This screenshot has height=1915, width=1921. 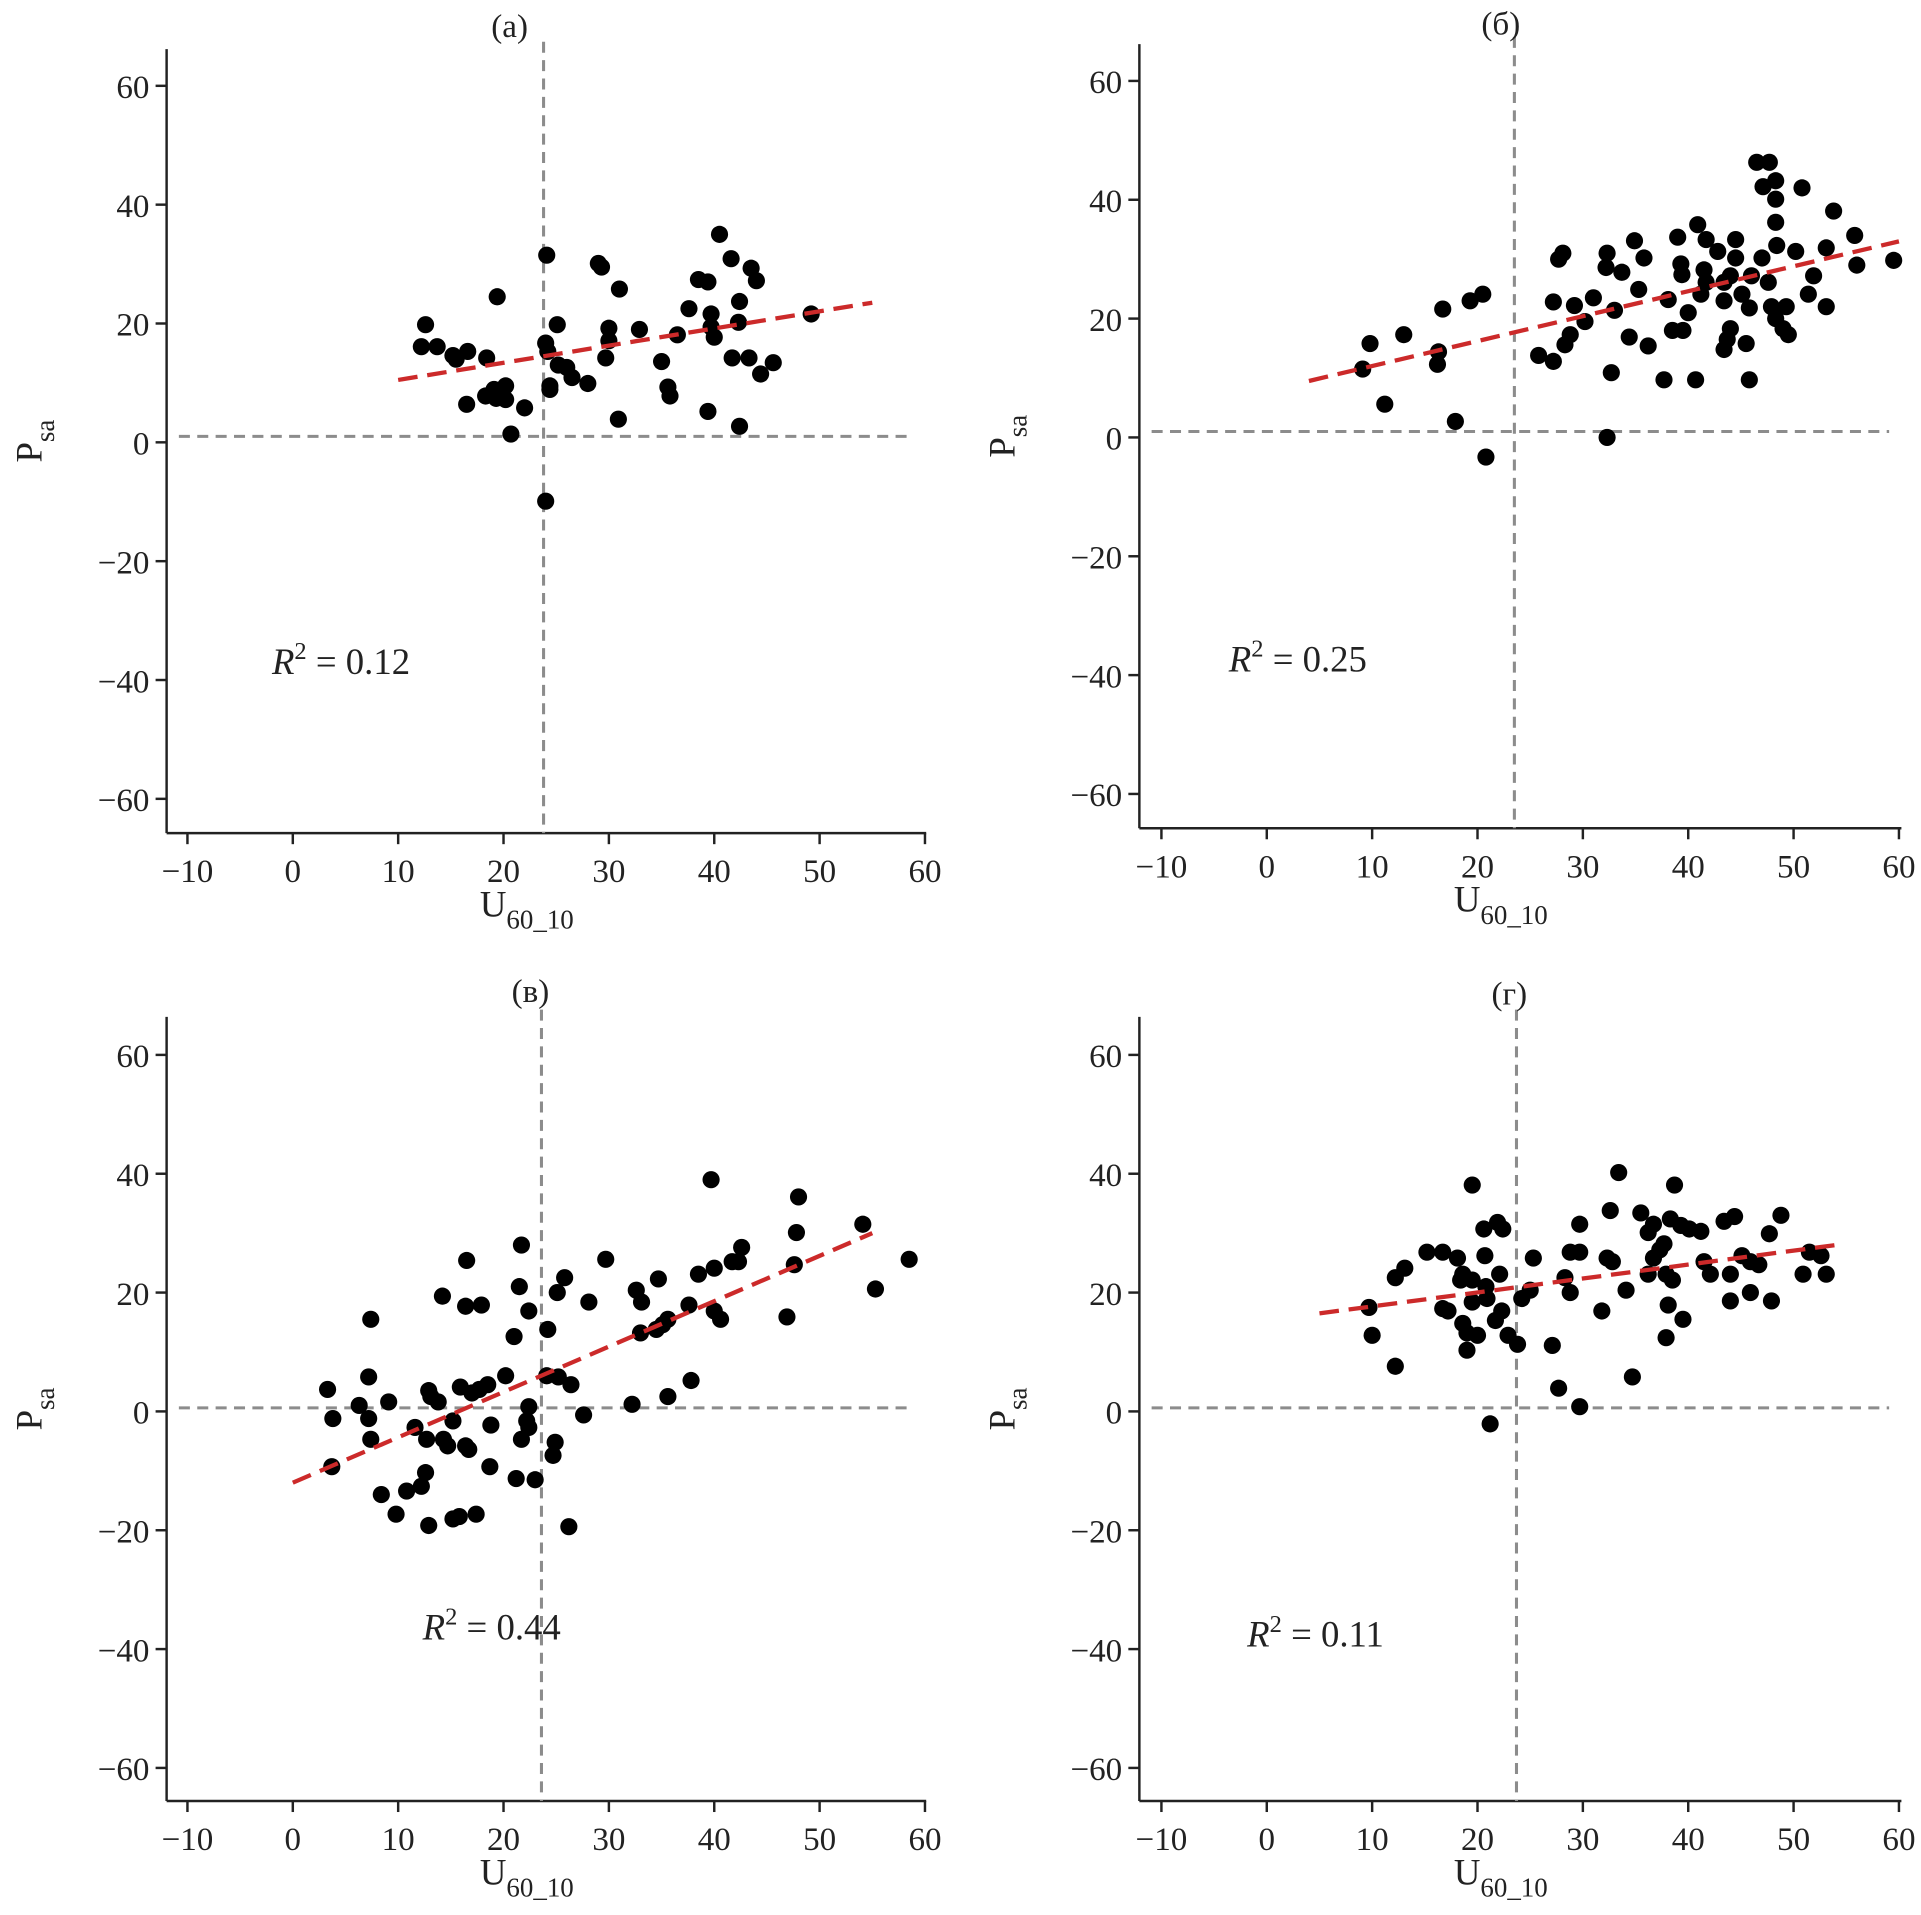 What do you see at coordinates (1333, 1634) in the screenshot?
I see `r-squared-value: = 0.11` at bounding box center [1333, 1634].